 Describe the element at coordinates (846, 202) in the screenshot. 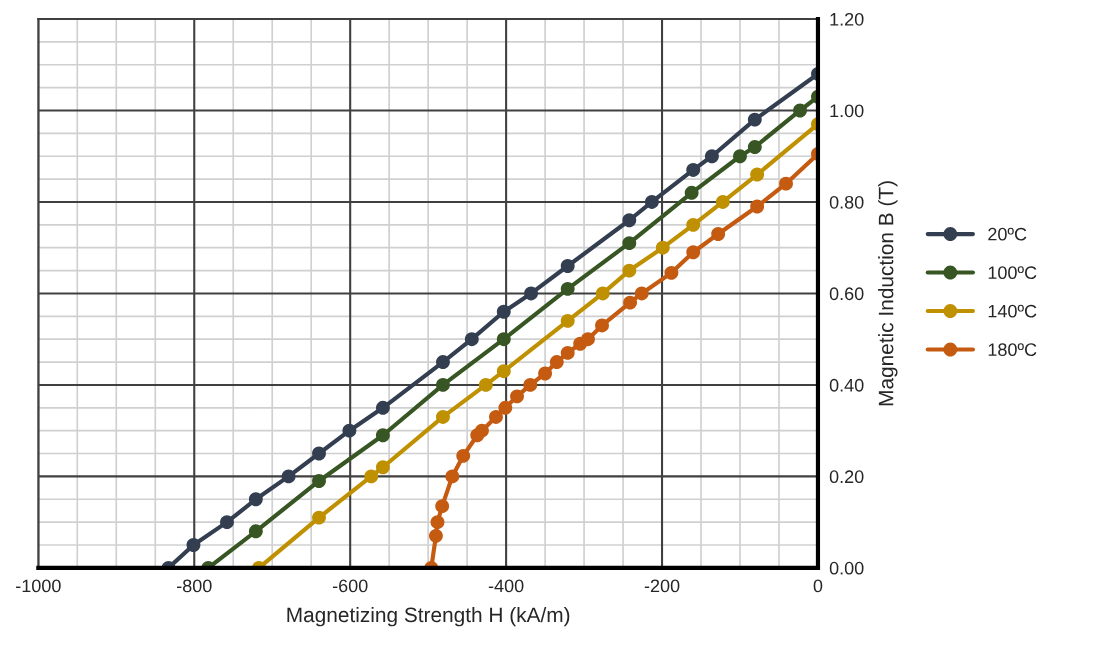

I see `y-tick-label: 0.80` at that location.